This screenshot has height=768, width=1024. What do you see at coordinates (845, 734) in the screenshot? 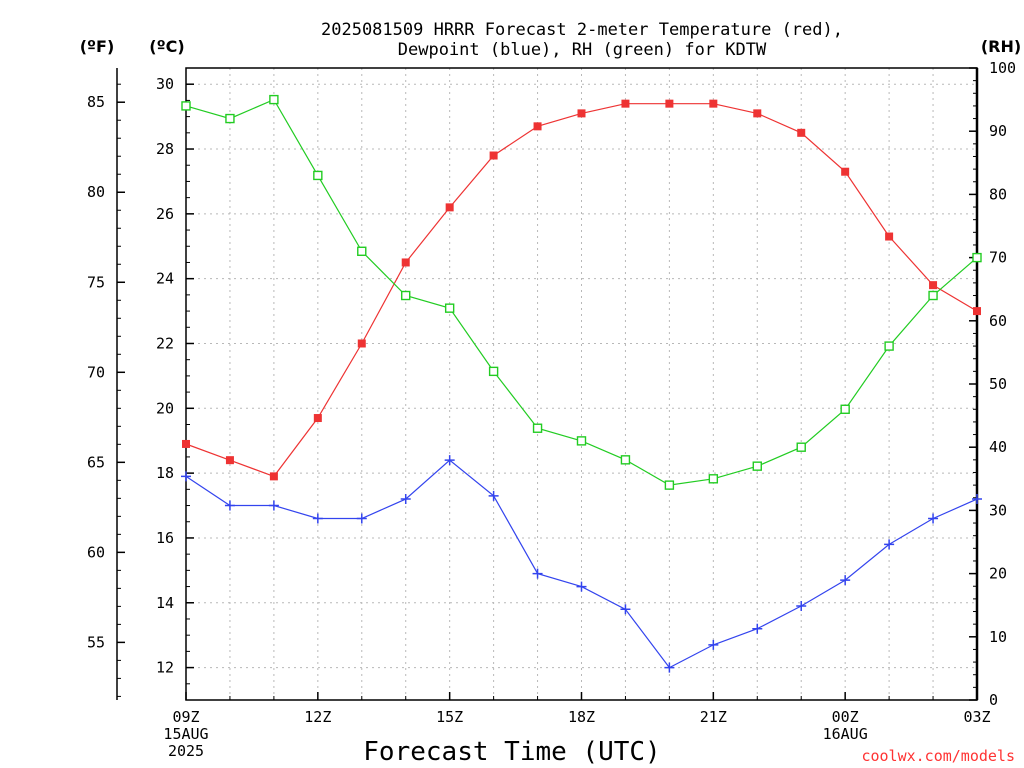
I see `x-tick-label: 16AUG` at bounding box center [845, 734].